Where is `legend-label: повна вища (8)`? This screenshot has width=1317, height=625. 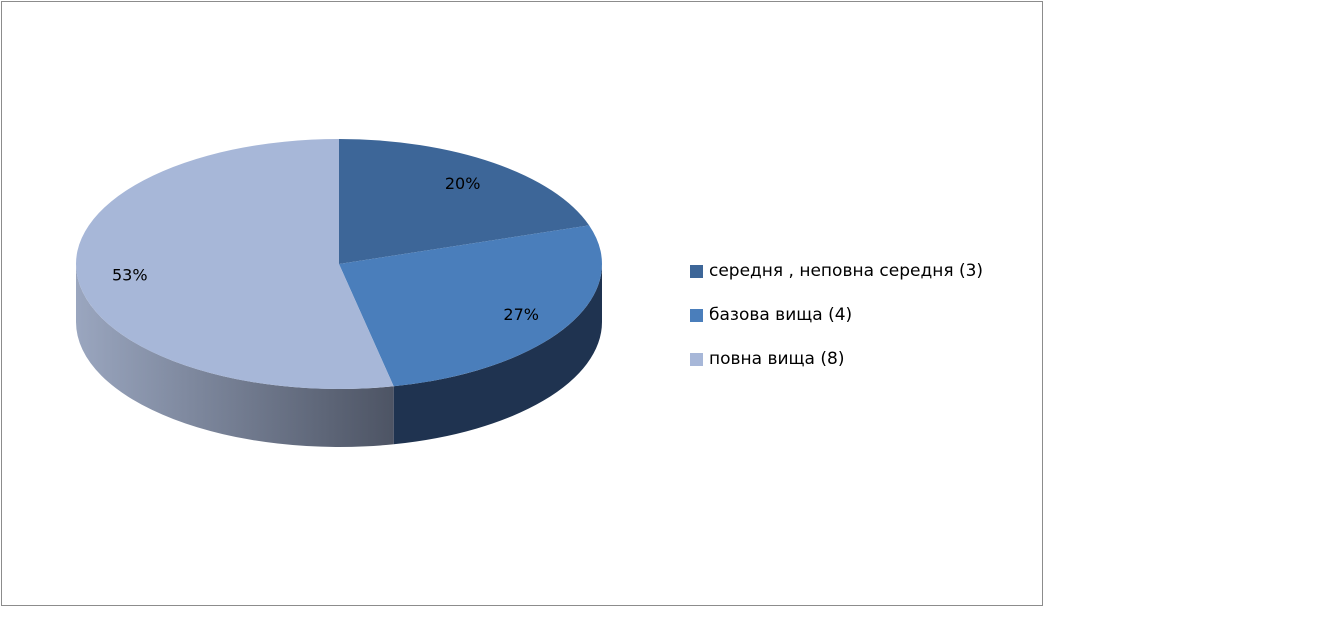 legend-label: повна вища (8) is located at coordinates (777, 359).